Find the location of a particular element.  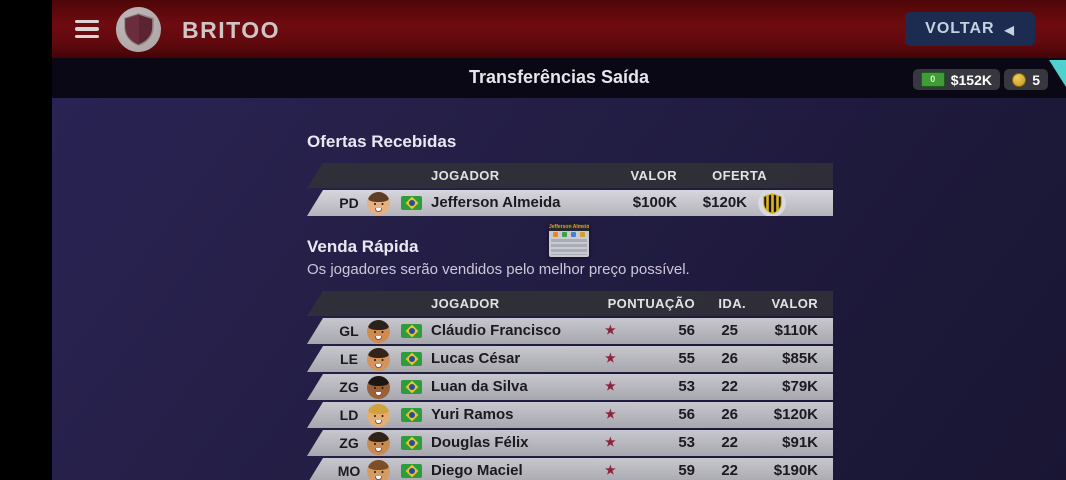

player-value: $190K is located at coordinates (795, 470).